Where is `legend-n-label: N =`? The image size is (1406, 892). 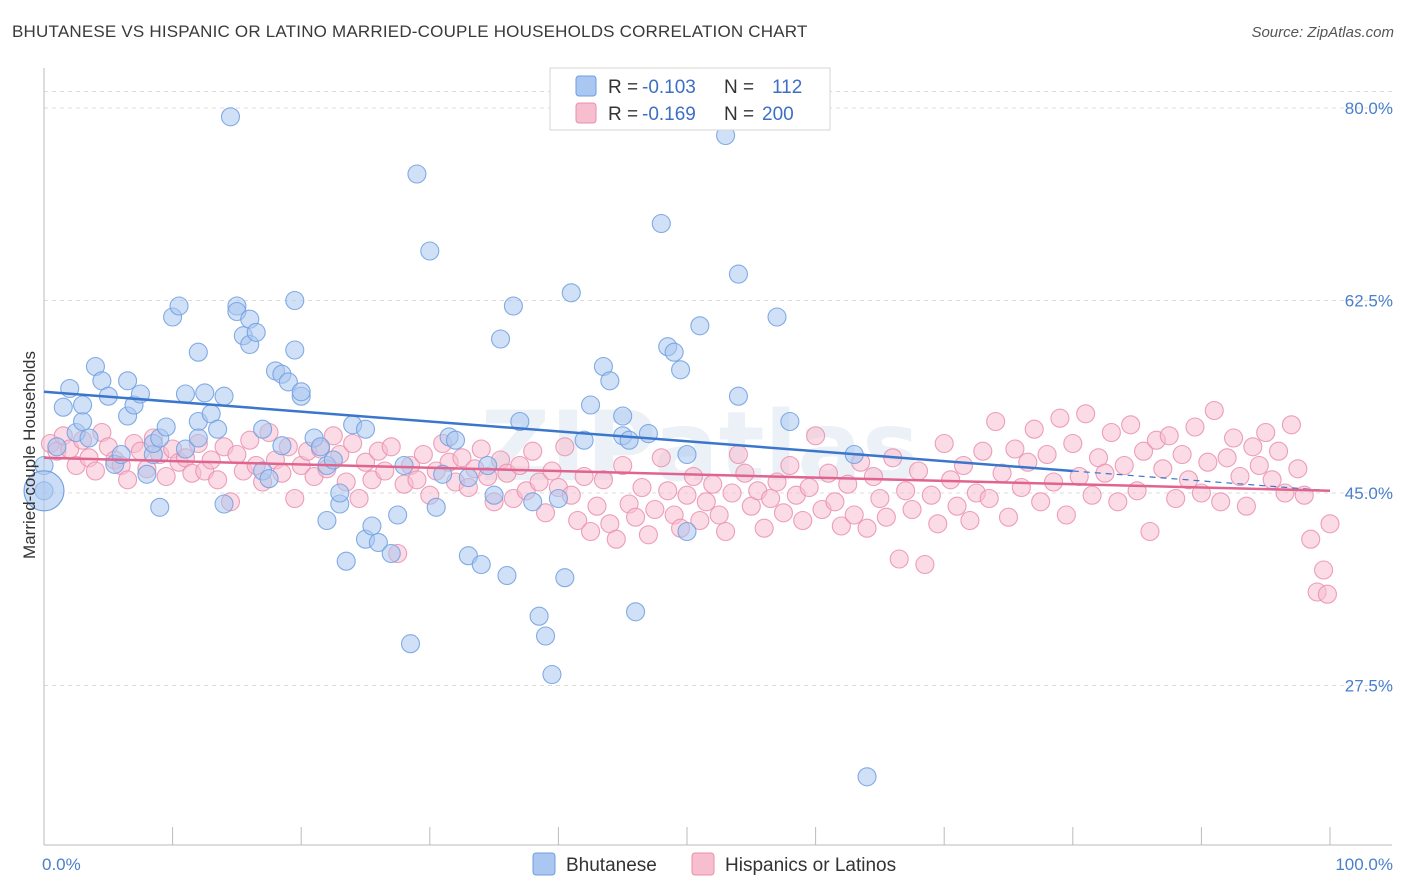 legend-n-label: N = is located at coordinates (739, 114).